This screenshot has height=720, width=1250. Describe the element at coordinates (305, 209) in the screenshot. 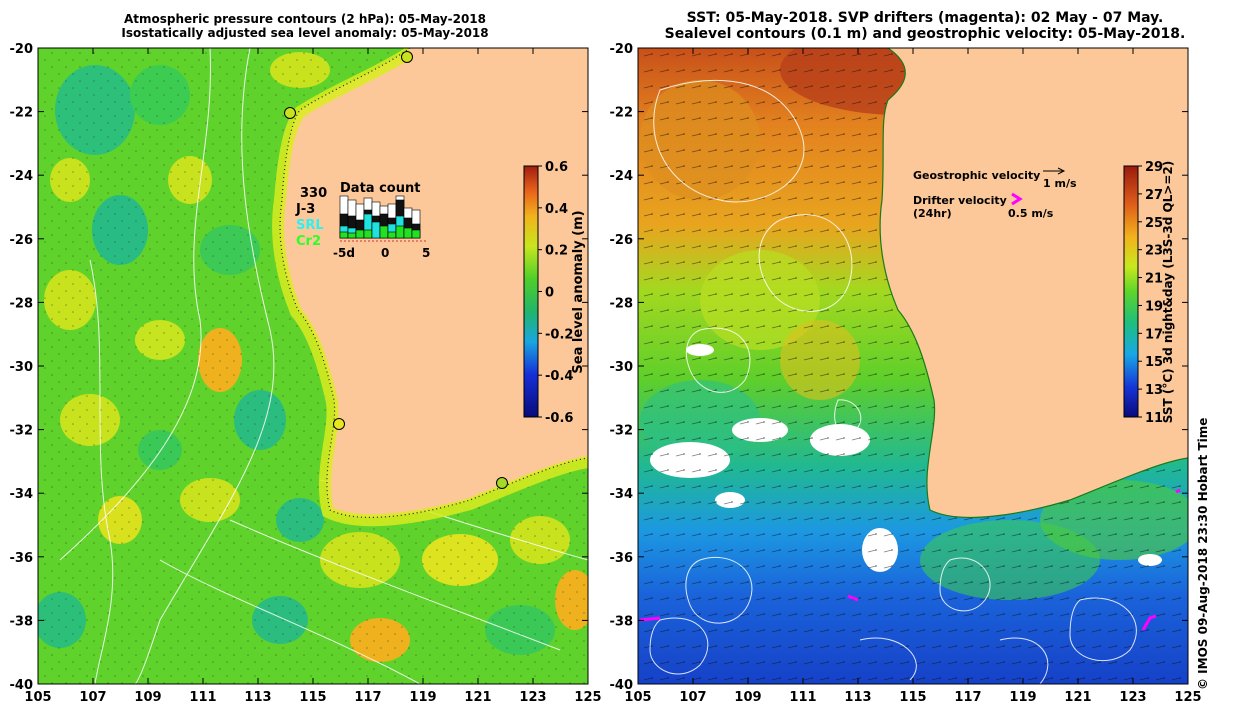

I see `legend-sat-j3: J-3` at that location.